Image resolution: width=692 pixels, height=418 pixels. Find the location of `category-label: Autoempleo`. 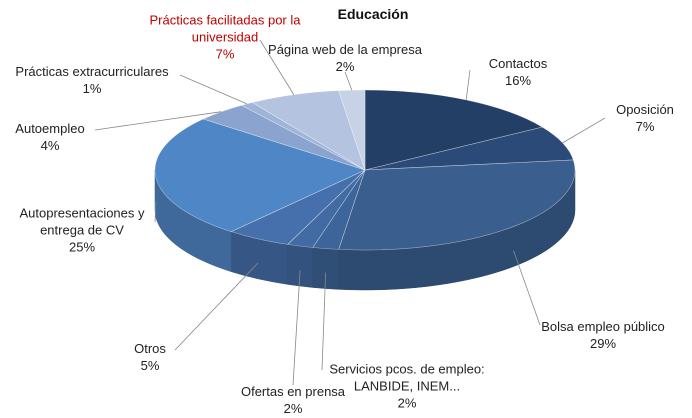

category-label: Autoempleo is located at coordinates (50, 128).